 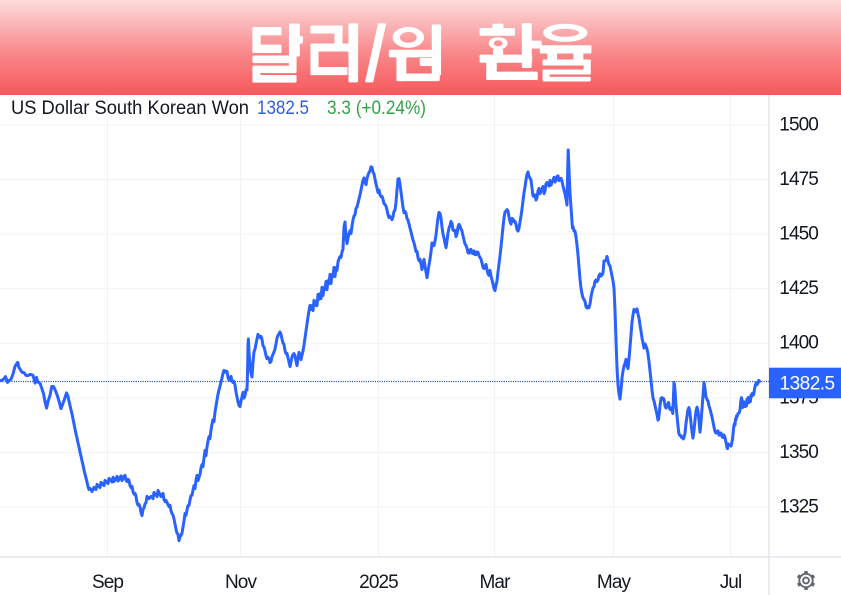 What do you see at coordinates (376, 108) in the screenshot?
I see `svg-text: 3.3 (+0.24%)` at bounding box center [376, 108].